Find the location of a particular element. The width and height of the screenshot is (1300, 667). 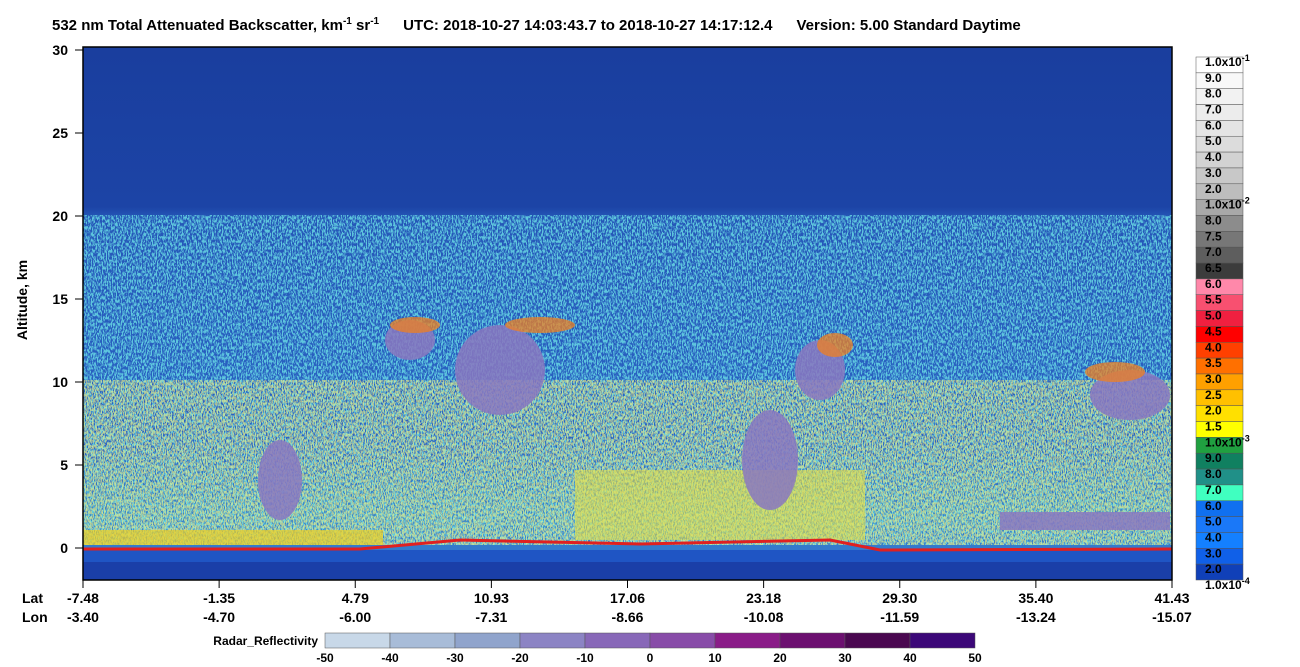

lat-tick-label: 4.79 is located at coordinates (355, 598).